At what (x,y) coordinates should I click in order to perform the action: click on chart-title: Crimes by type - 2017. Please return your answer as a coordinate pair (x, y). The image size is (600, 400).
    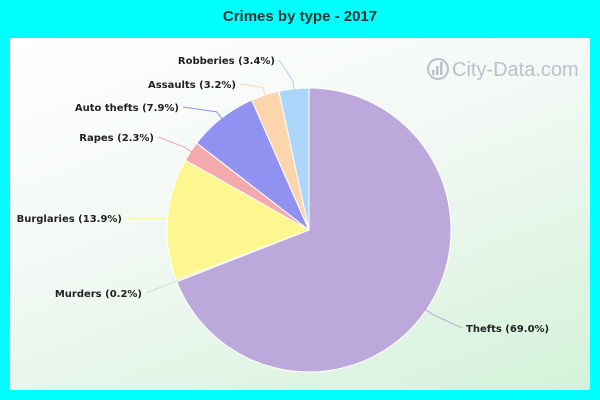
    Looking at the image, I should click on (300, 16).